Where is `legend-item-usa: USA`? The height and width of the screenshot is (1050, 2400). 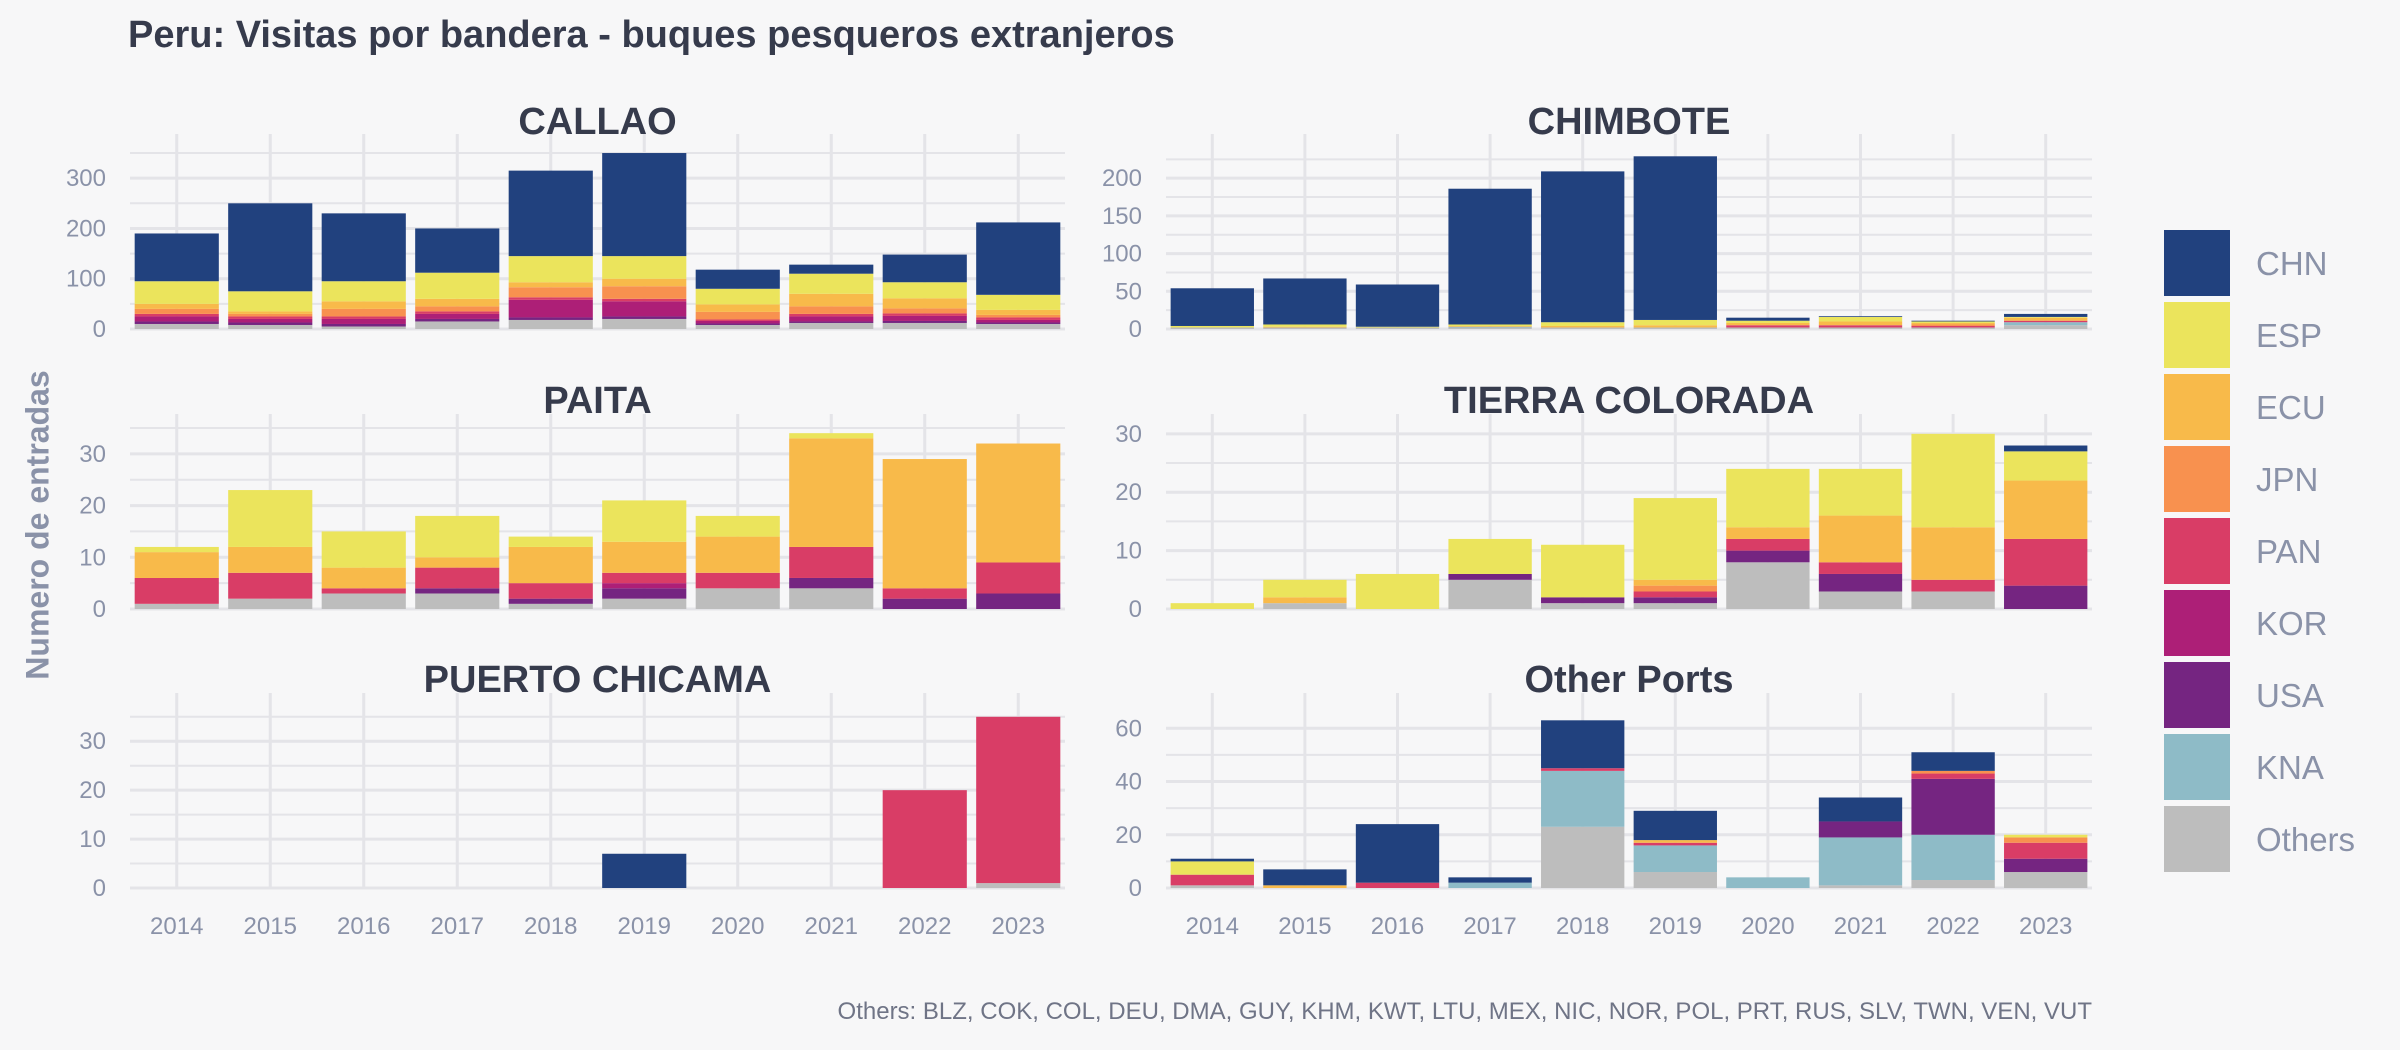 legend-item-usa: USA is located at coordinates (2282, 695).